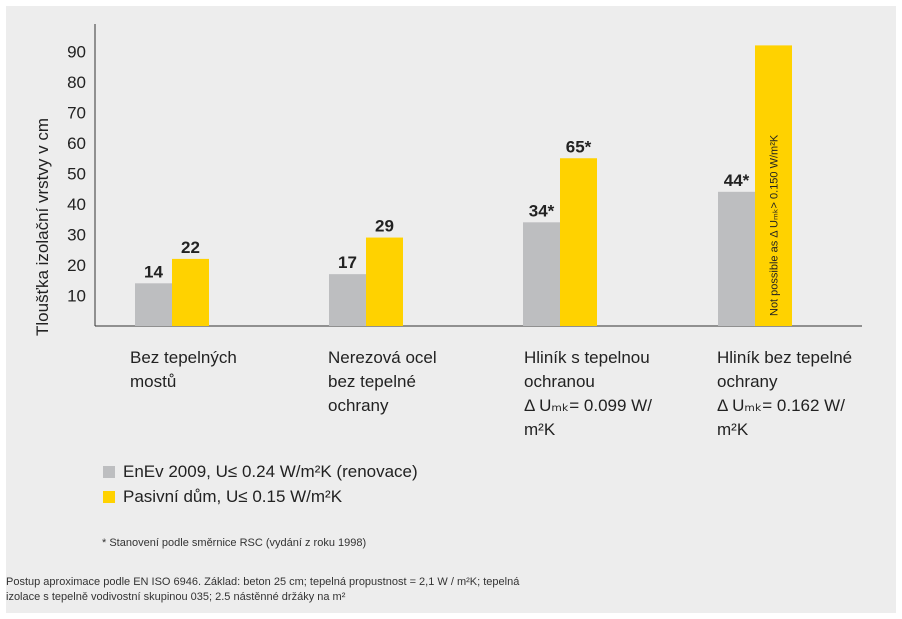 This screenshot has height=619, width=902. I want to click on data-label-s1-c1: 14, so click(153, 271).